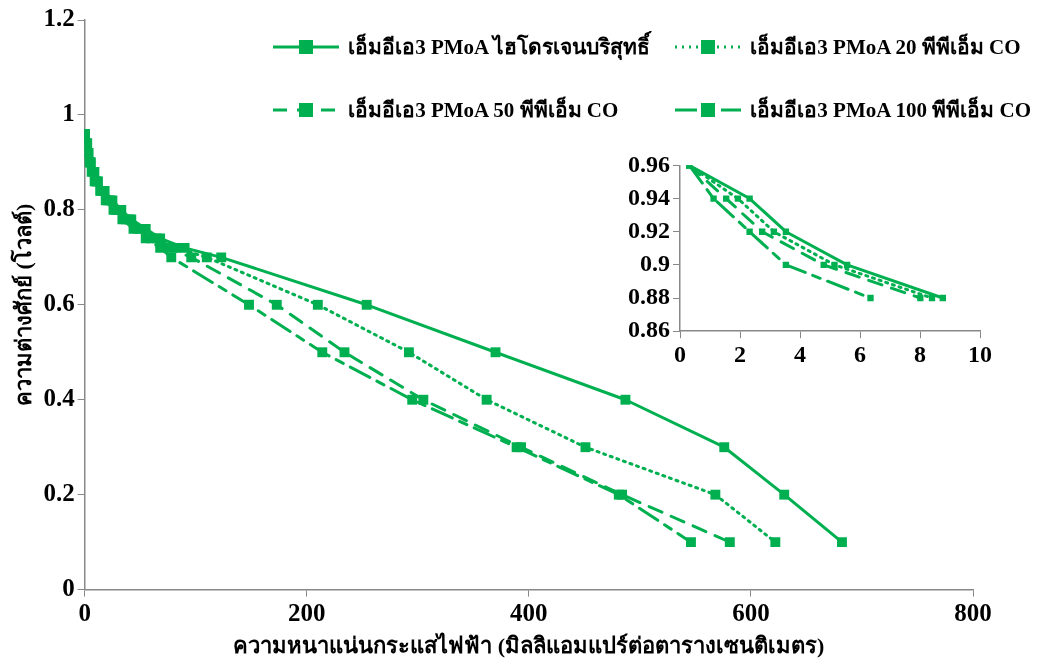 This screenshot has width=1043, height=668. What do you see at coordinates (973, 613) in the screenshot?
I see `x-tick-label: 800` at bounding box center [973, 613].